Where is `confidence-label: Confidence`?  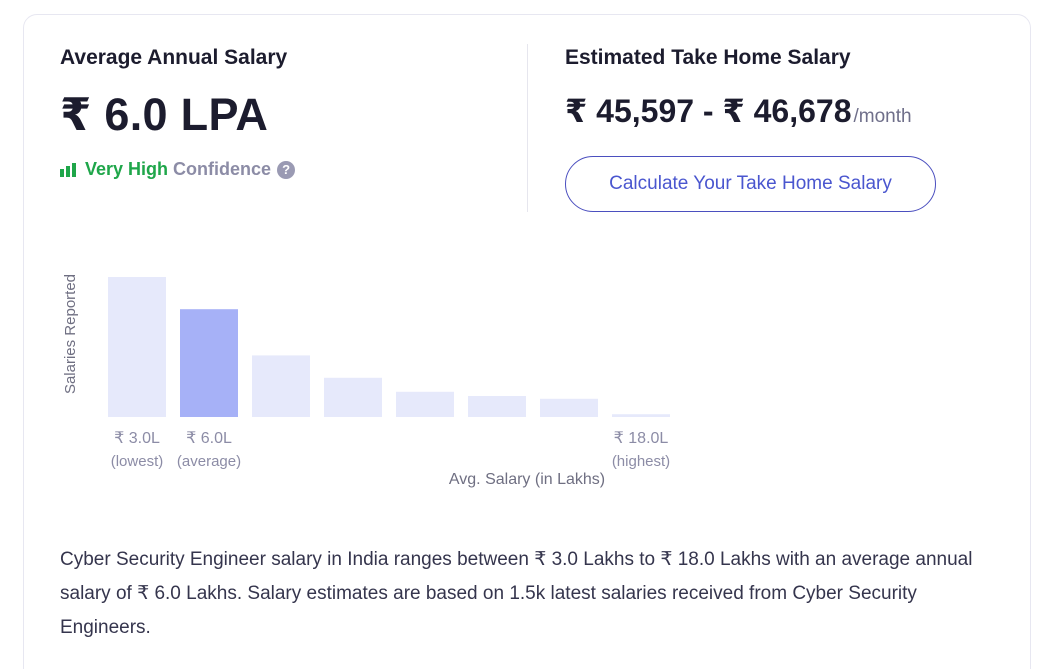
confidence-label: Confidence is located at coordinates (222, 169).